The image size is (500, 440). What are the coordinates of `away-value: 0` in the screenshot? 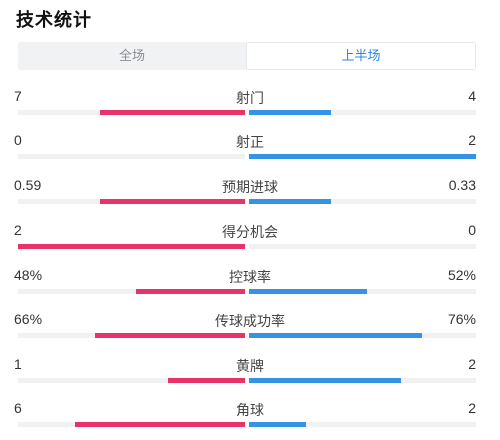 It's located at (472, 230).